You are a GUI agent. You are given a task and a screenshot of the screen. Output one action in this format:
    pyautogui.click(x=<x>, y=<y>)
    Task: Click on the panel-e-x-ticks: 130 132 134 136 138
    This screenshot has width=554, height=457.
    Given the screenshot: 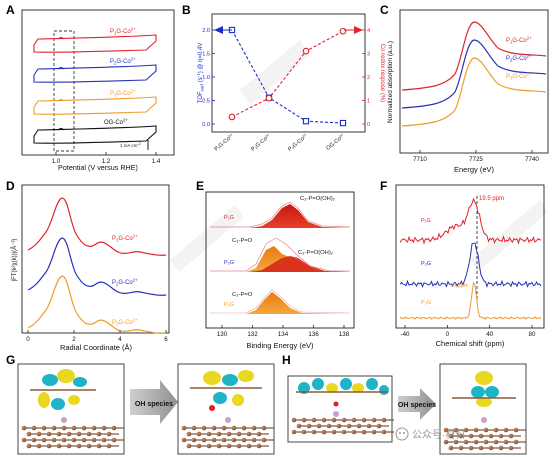 What is the action you would take?
    pyautogui.click(x=283, y=331)
    